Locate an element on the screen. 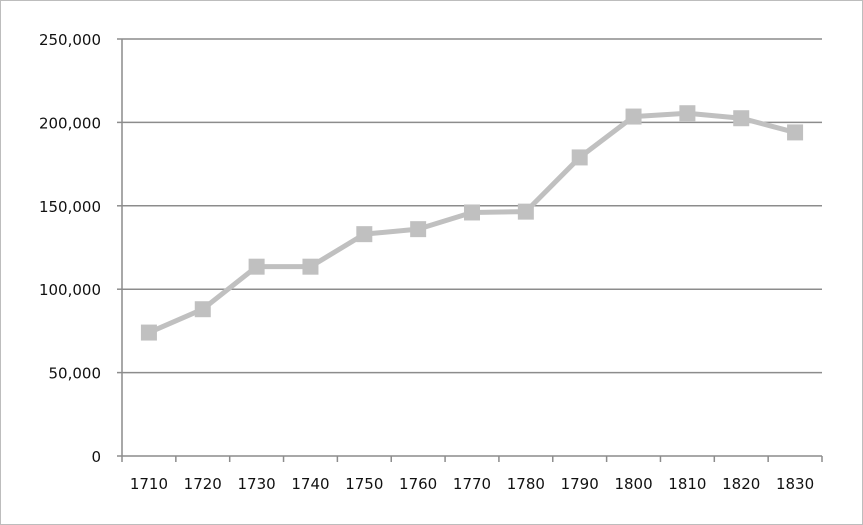 This screenshot has width=863, height=525. x-tick-label: 1770 is located at coordinates (472, 484).